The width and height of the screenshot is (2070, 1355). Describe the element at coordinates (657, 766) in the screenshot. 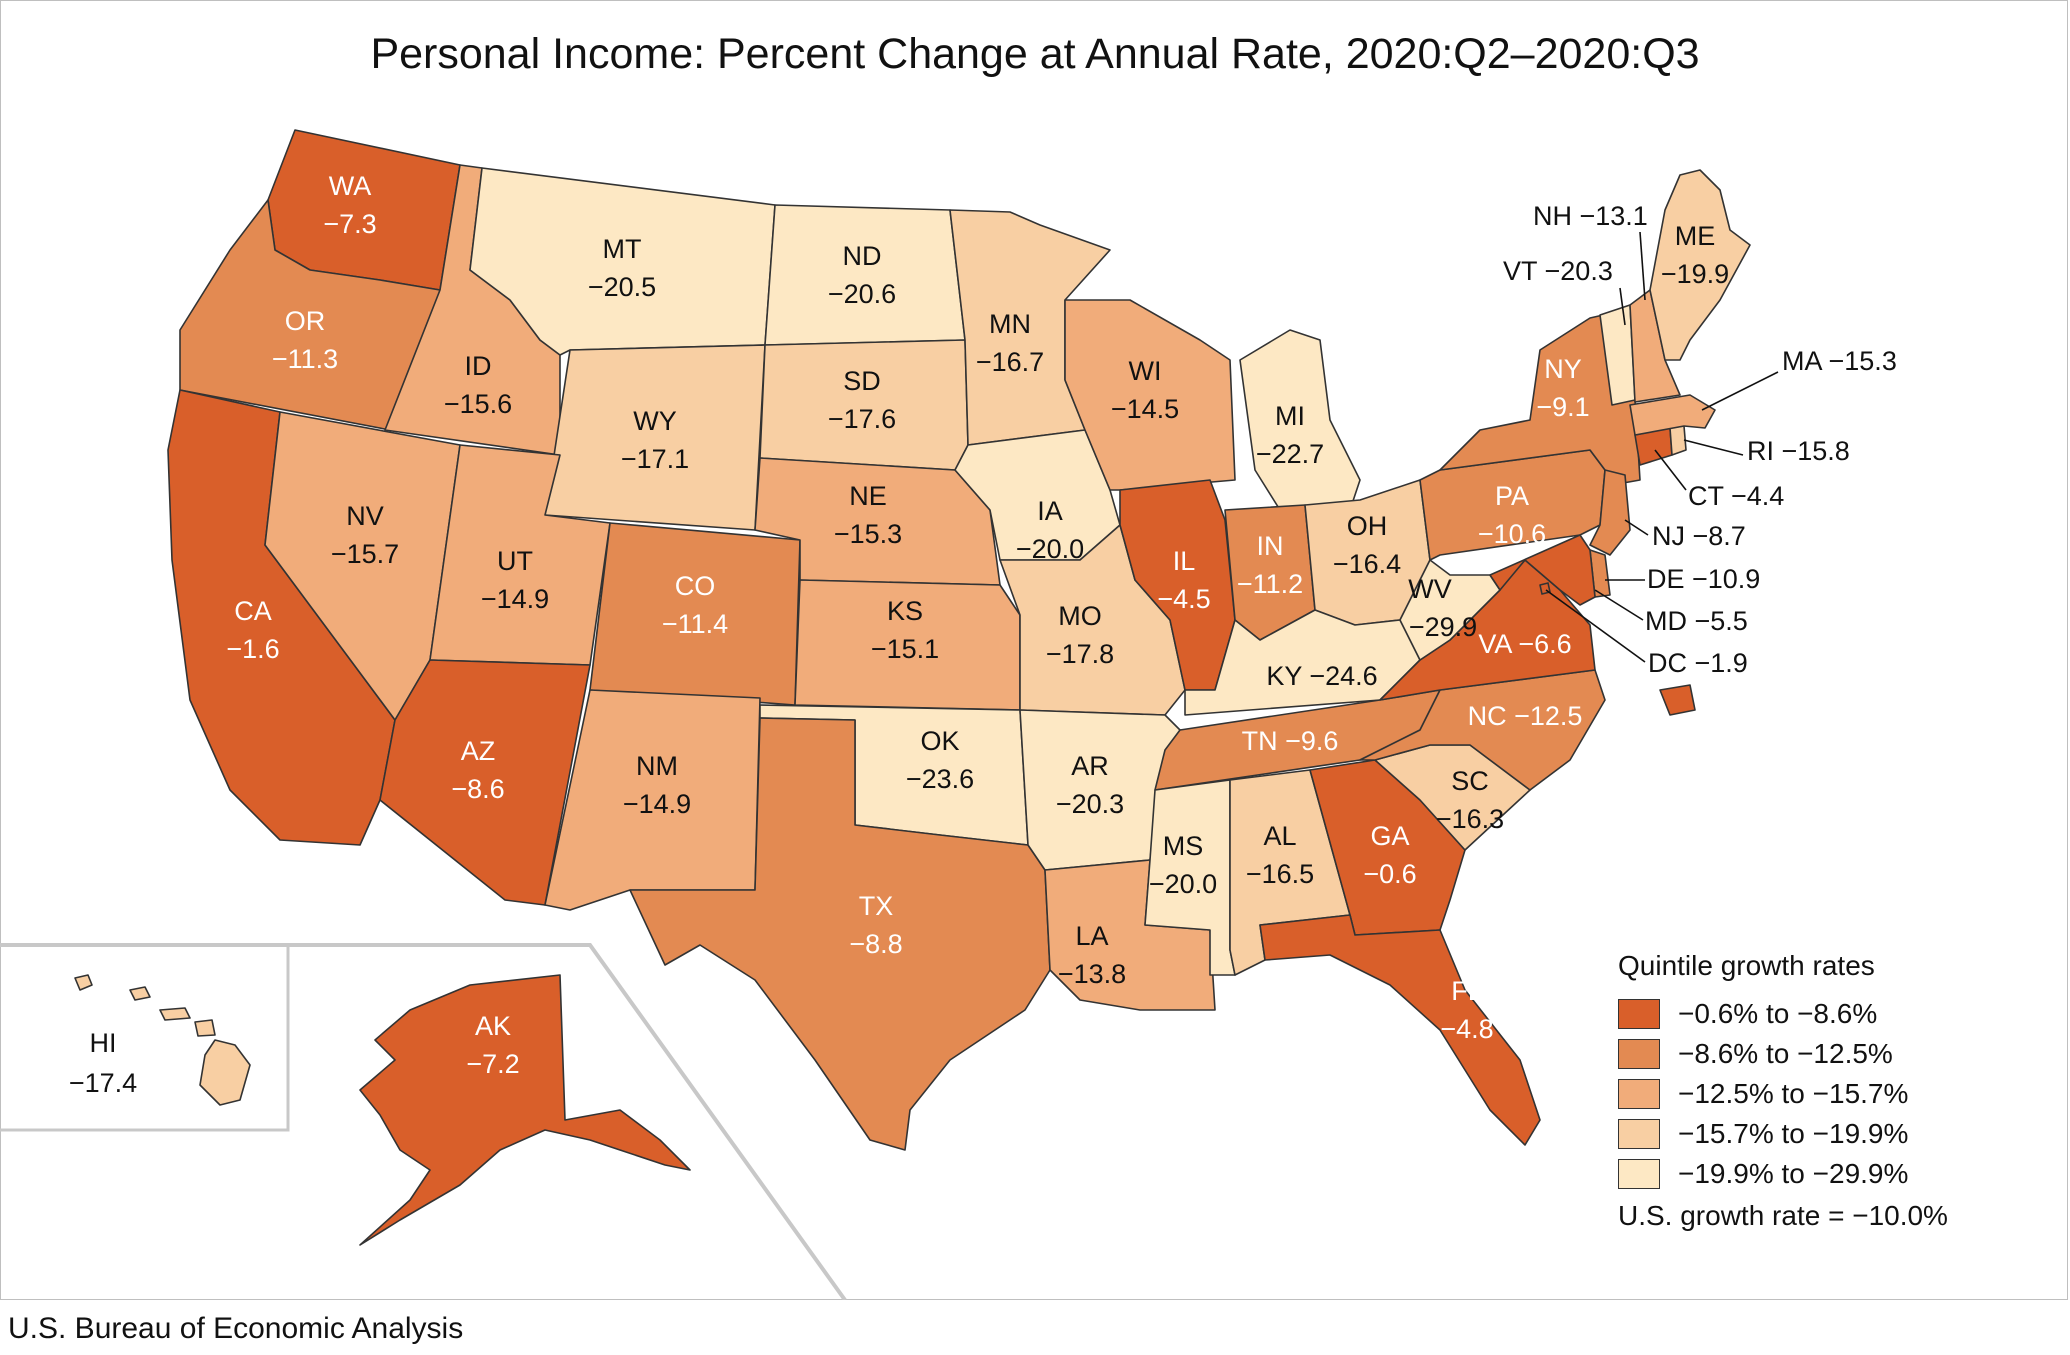

I see `state-label-nm: NM` at that location.